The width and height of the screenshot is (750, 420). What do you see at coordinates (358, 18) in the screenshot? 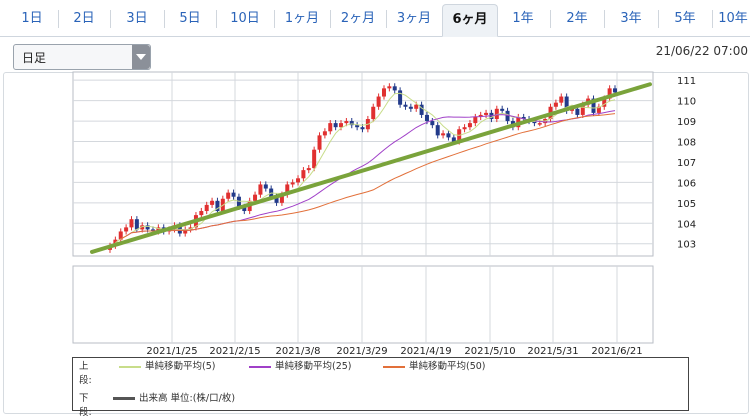
I see `tab-7: 2ヶ月` at bounding box center [358, 18].